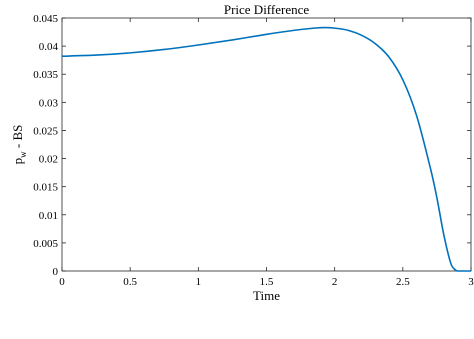  I want to click on y-tick-label: 0.045, so click(45, 19).